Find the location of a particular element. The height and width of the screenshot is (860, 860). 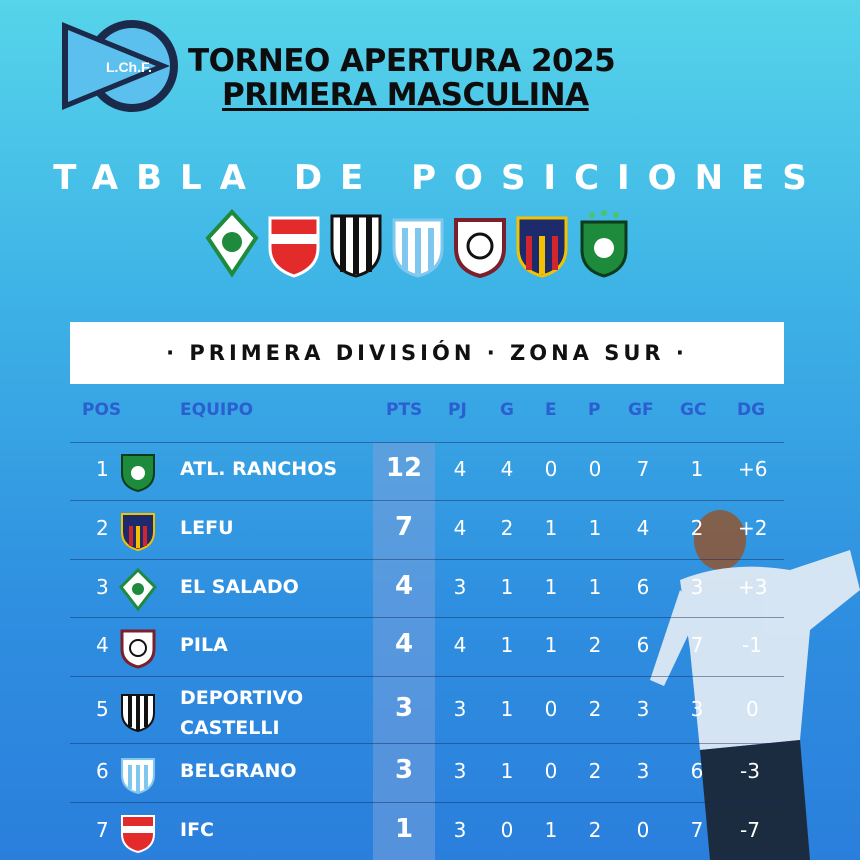

row-dg: +3 is located at coordinates (753, 587).